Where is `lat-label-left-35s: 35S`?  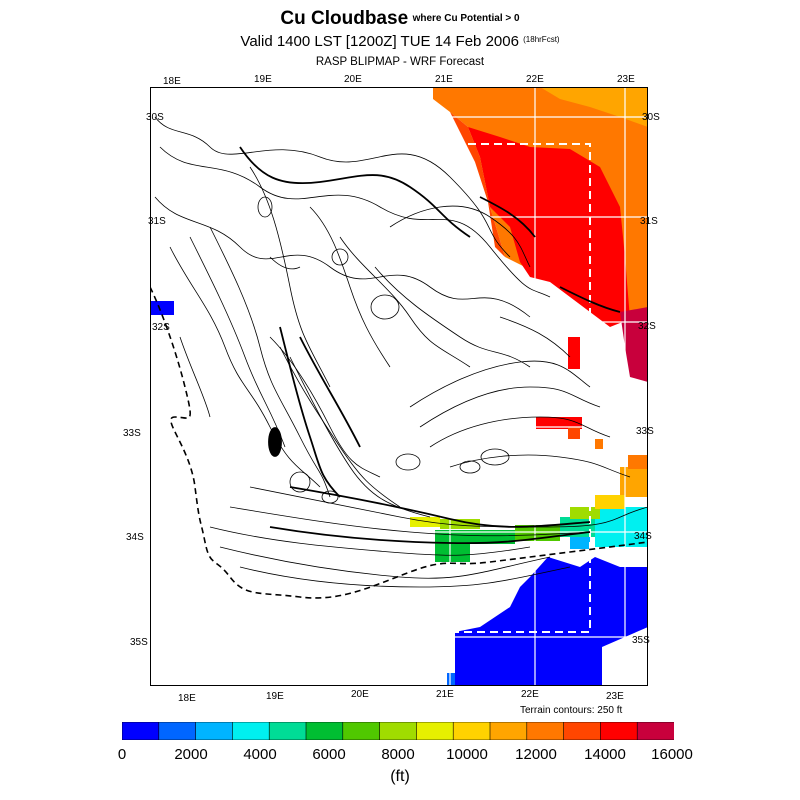
lat-label-left-35s: 35S is located at coordinates (139, 642).